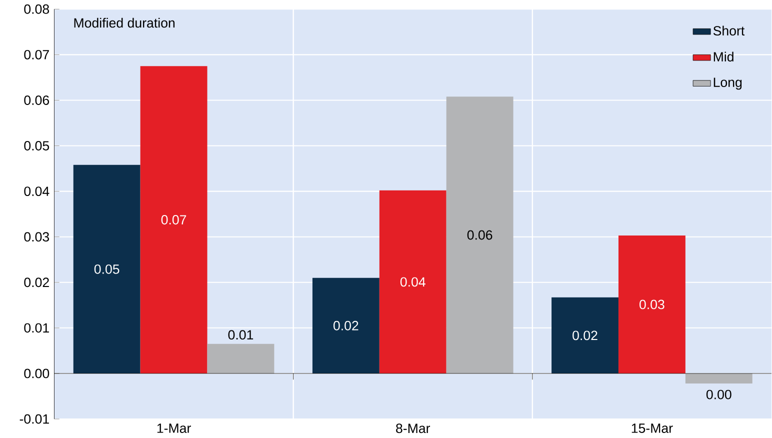 This screenshot has height=438, width=772. What do you see at coordinates (174, 429) in the screenshot?
I see `x-tick-label: 1-Mar` at bounding box center [174, 429].